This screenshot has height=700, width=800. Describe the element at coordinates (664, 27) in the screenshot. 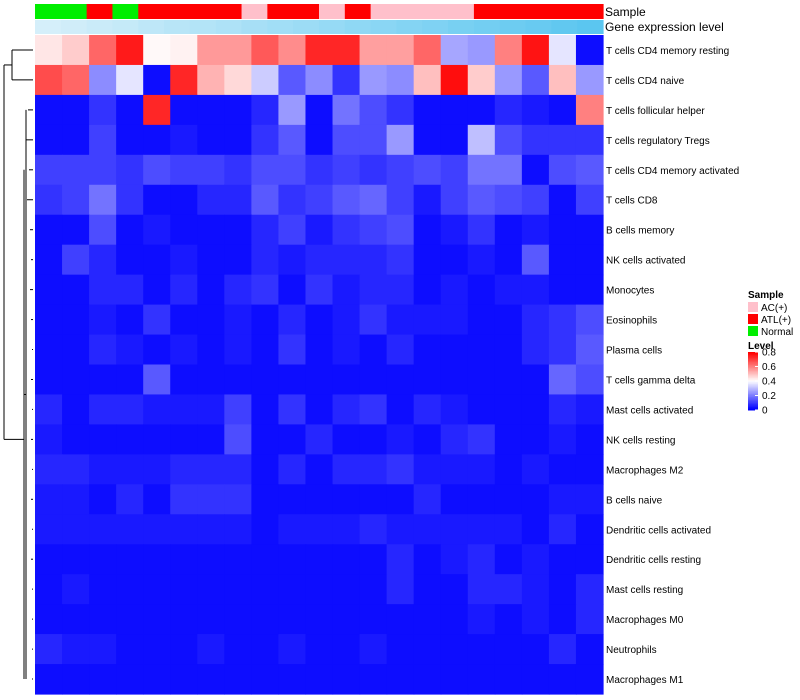

I see `expression-track-label: Gene expression level` at that location.